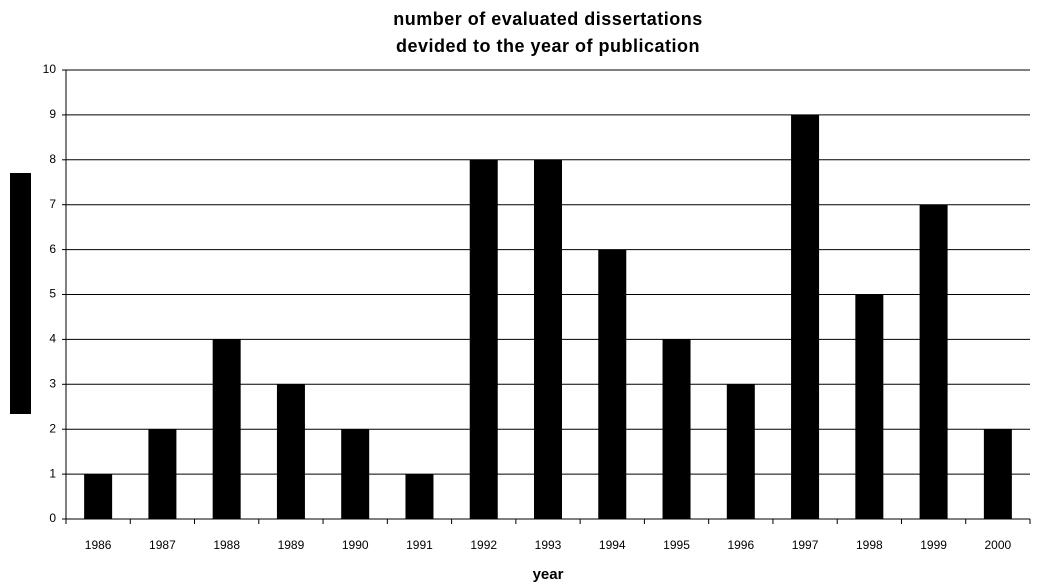  What do you see at coordinates (52, 473) in the screenshot?
I see `y-tick-label: 1` at bounding box center [52, 473].